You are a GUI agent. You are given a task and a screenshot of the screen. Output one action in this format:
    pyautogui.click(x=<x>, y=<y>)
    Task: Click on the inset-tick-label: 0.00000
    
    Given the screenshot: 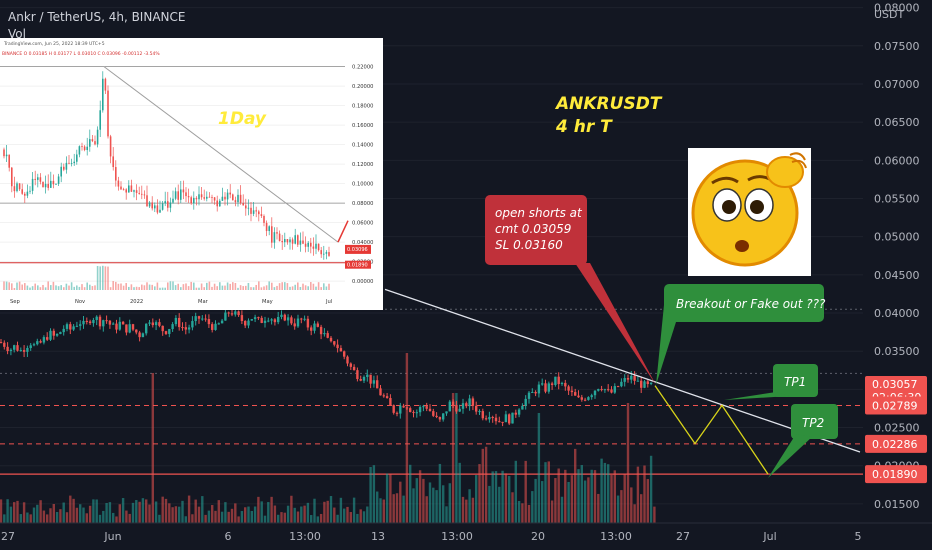 What is the action you would take?
    pyautogui.click(x=362, y=282)
    